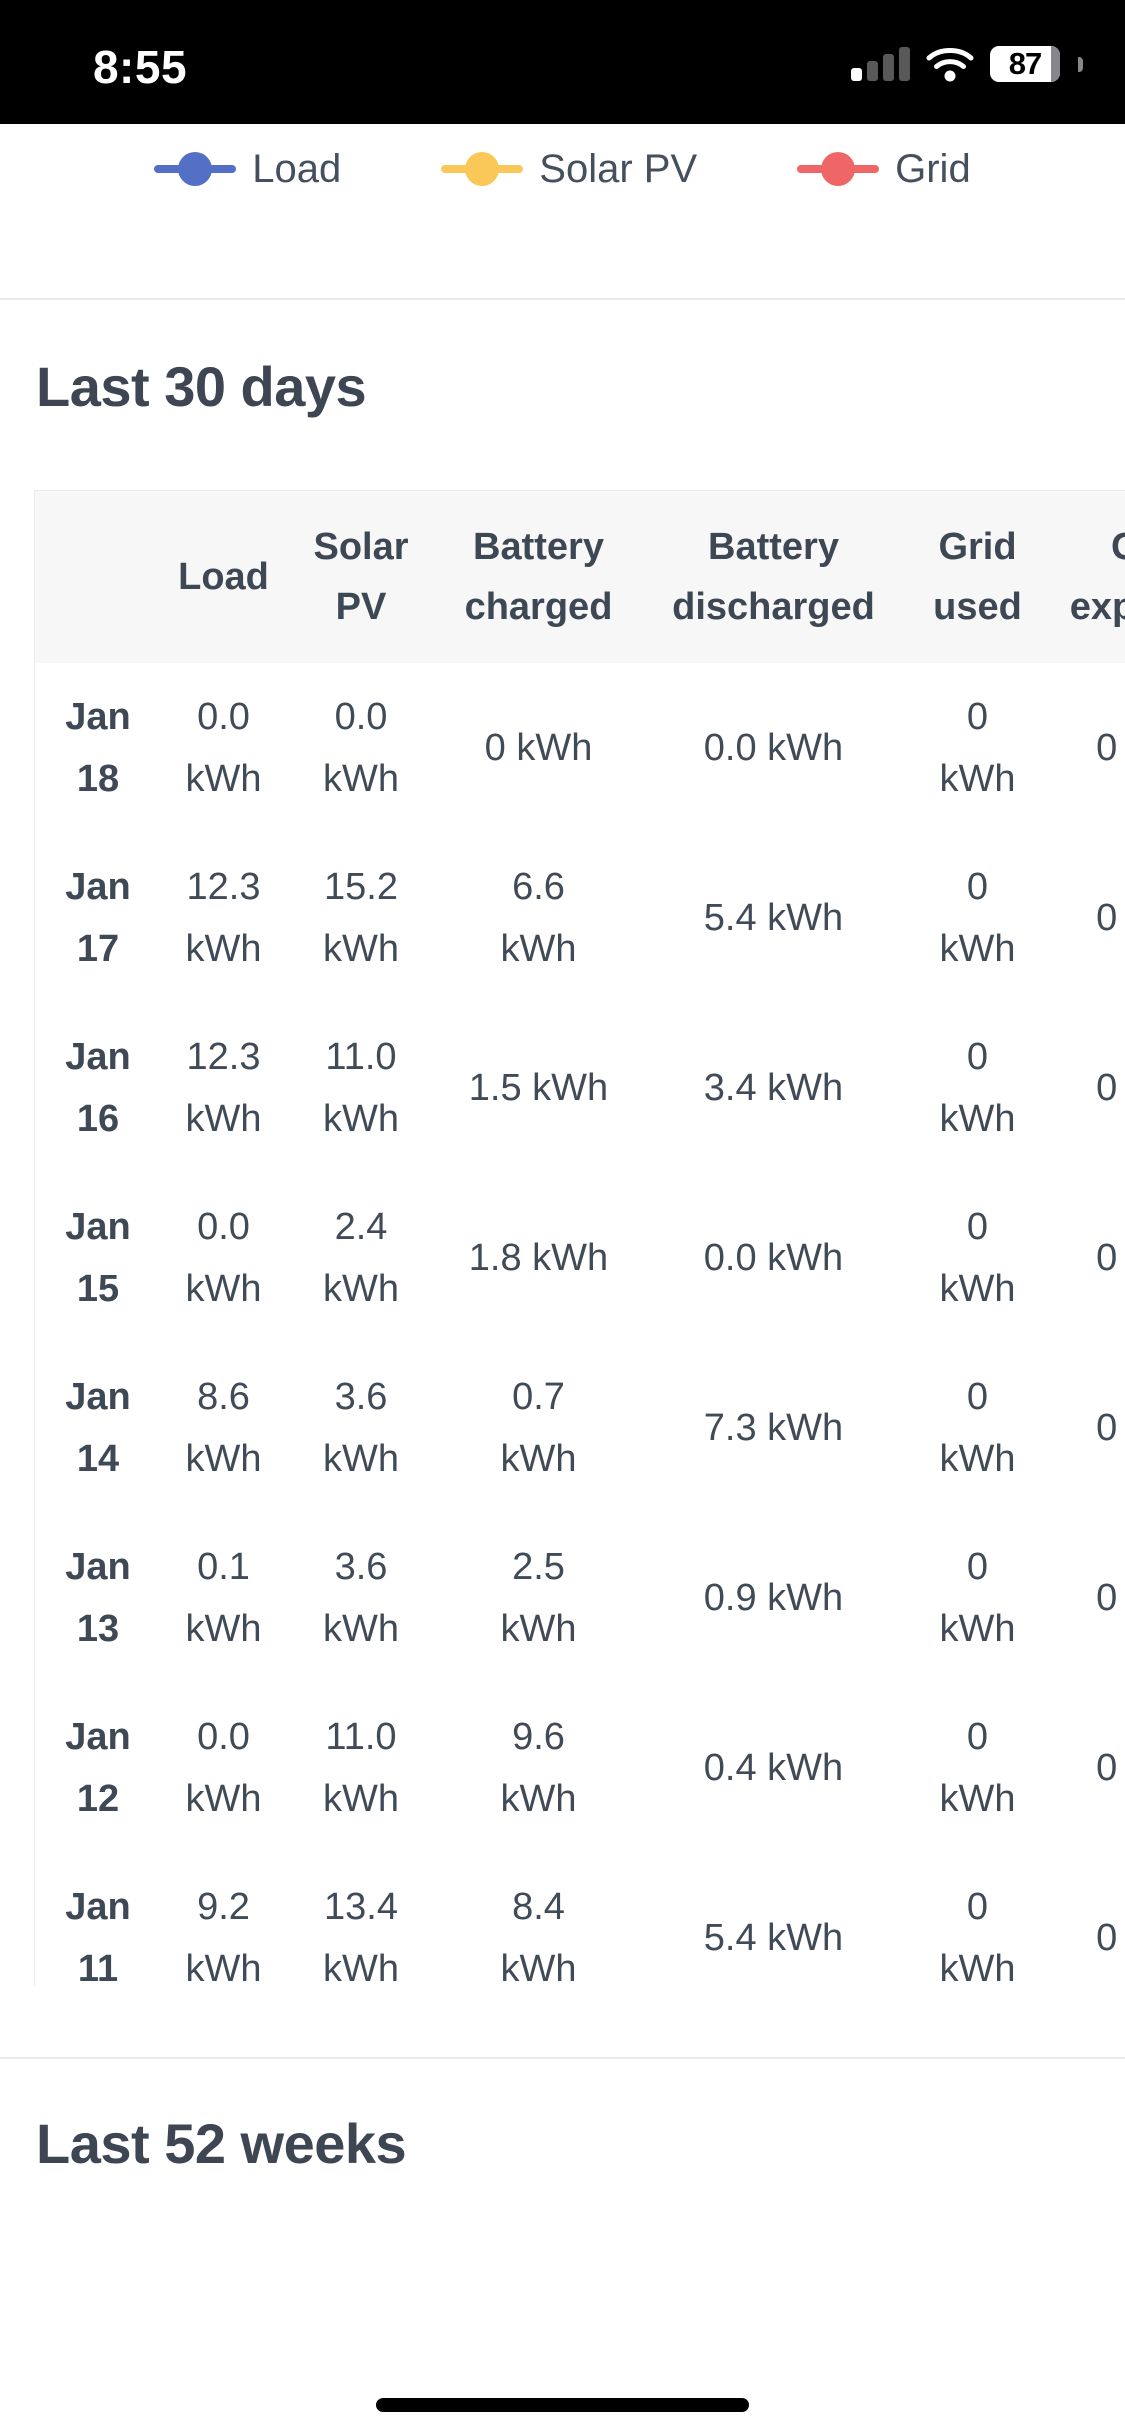 Image resolution: width=1125 pixels, height=2436 pixels. What do you see at coordinates (562, 299) in the screenshot?
I see `section-divider-top` at bounding box center [562, 299].